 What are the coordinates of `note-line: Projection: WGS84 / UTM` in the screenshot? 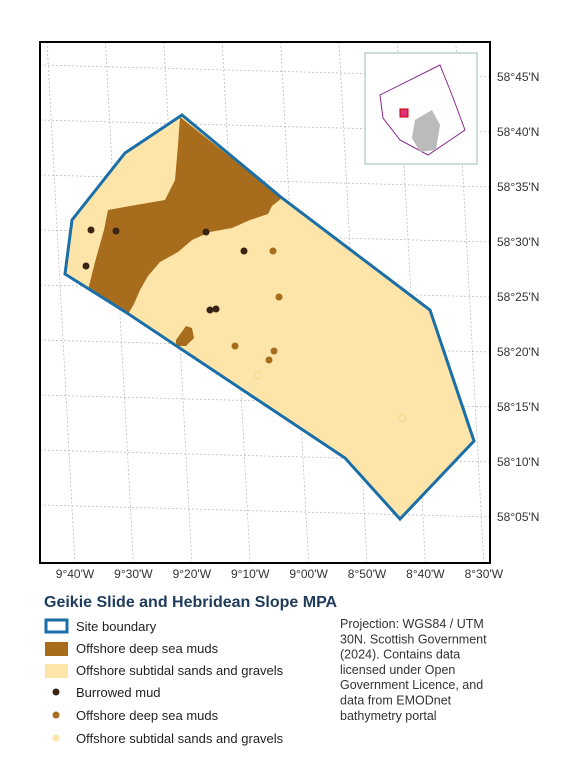 It's located at (412, 624).